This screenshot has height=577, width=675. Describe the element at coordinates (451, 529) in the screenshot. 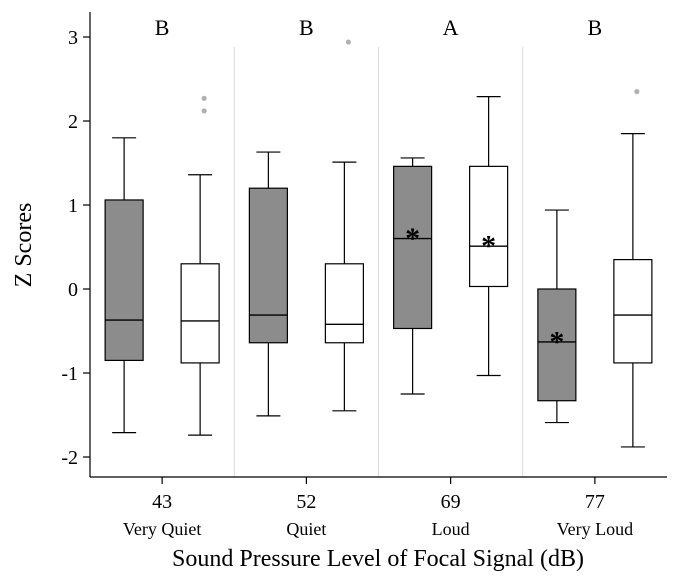

I see `x-category-label: Loud` at that location.